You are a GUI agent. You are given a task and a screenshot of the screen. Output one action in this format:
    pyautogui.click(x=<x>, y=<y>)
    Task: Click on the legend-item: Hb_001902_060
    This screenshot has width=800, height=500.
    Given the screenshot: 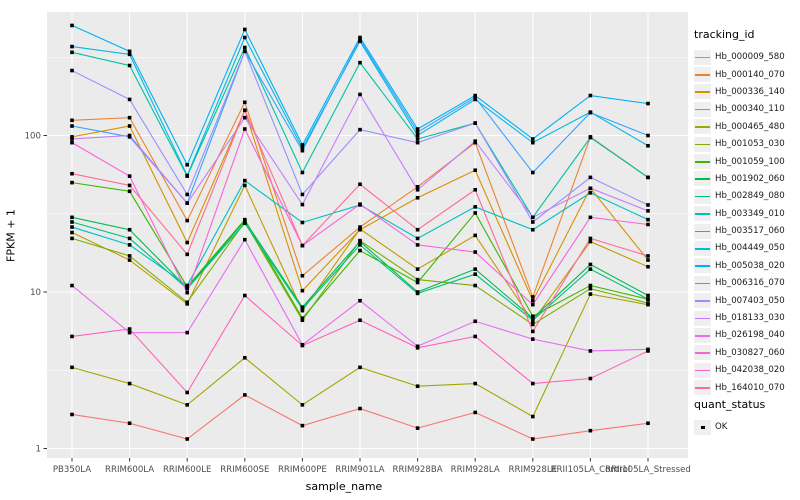 What is the action you would take?
    pyautogui.click(x=747, y=179)
    